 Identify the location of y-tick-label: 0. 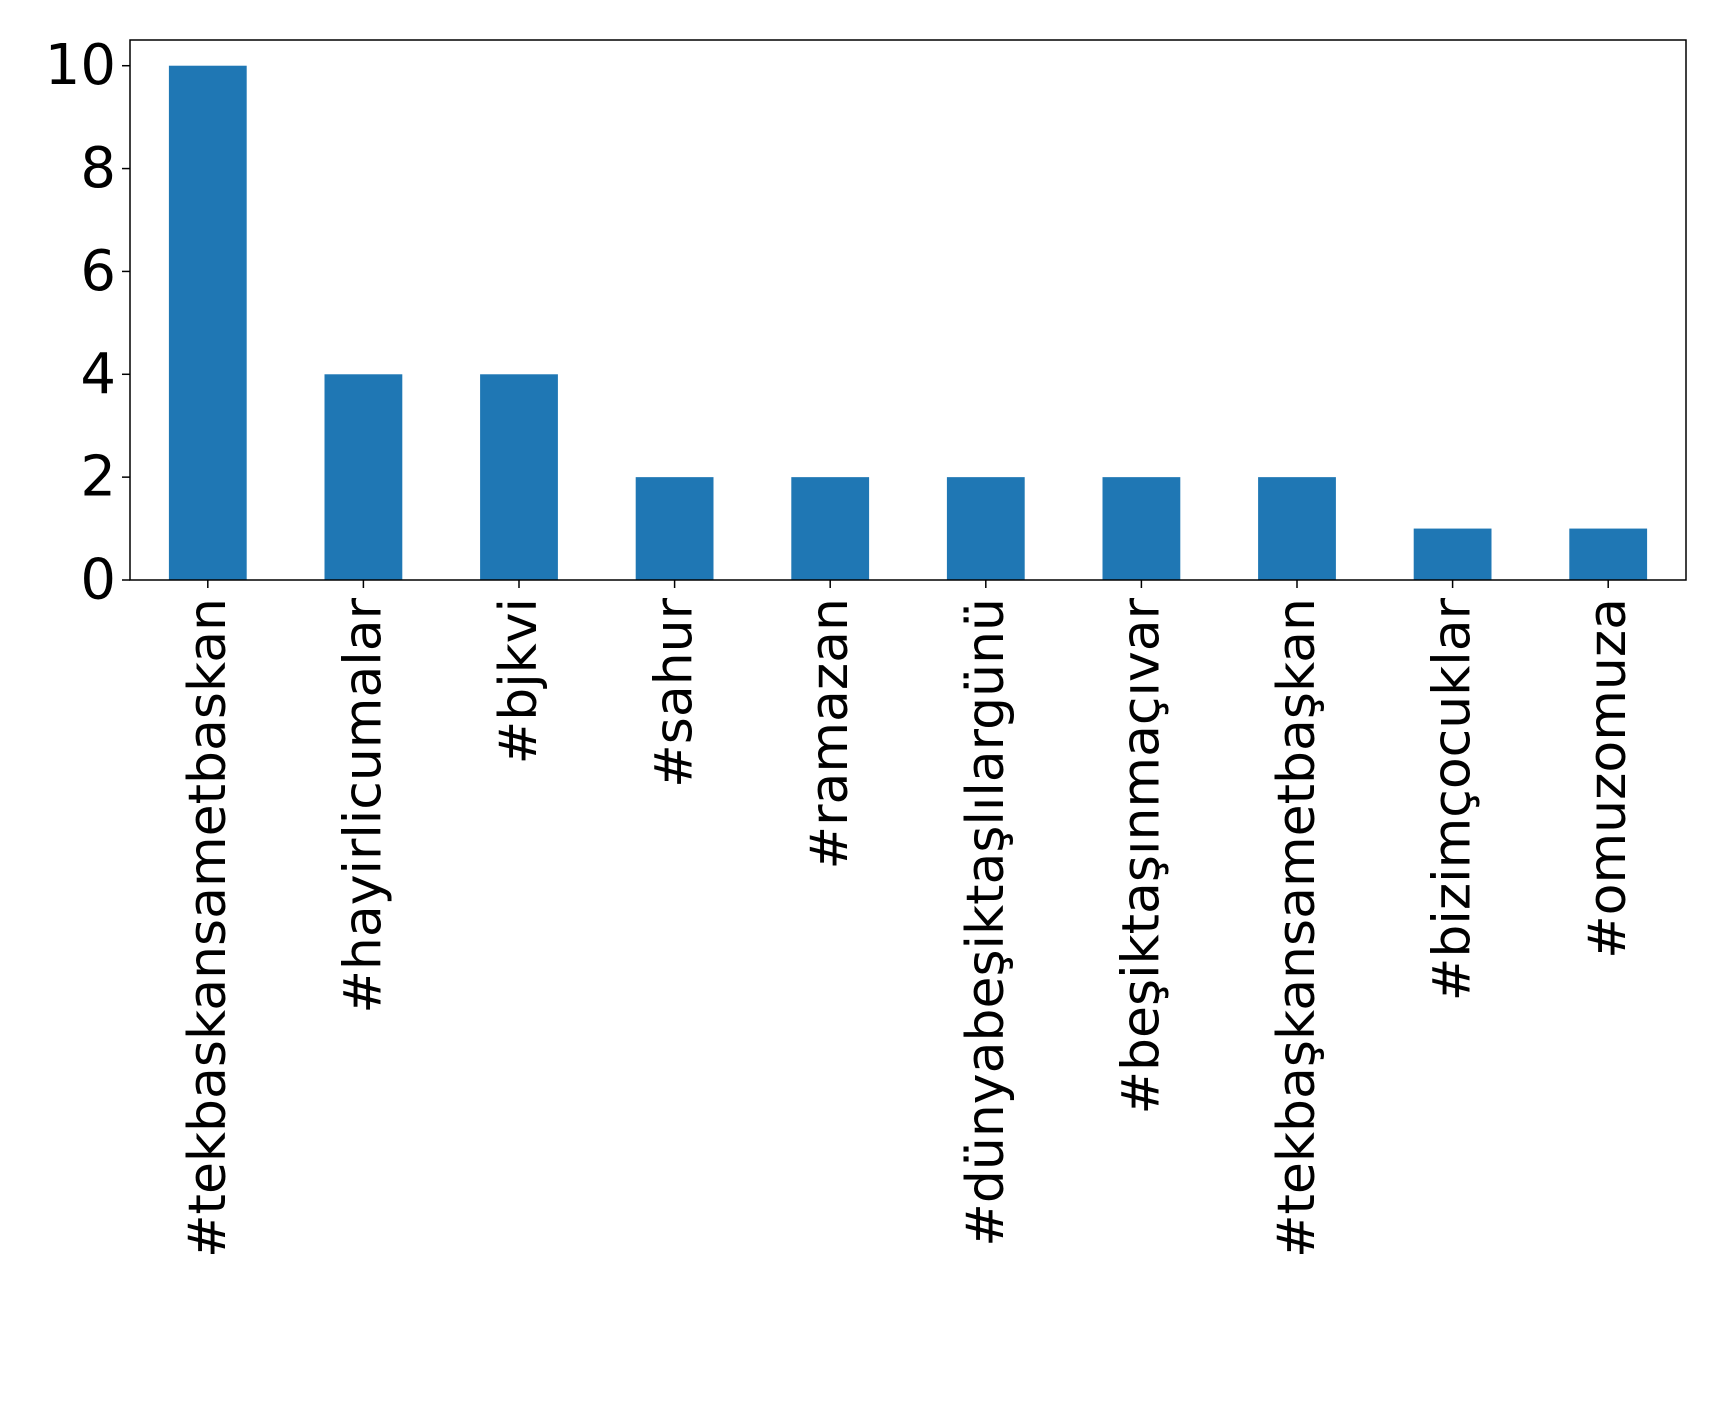
(98, 580).